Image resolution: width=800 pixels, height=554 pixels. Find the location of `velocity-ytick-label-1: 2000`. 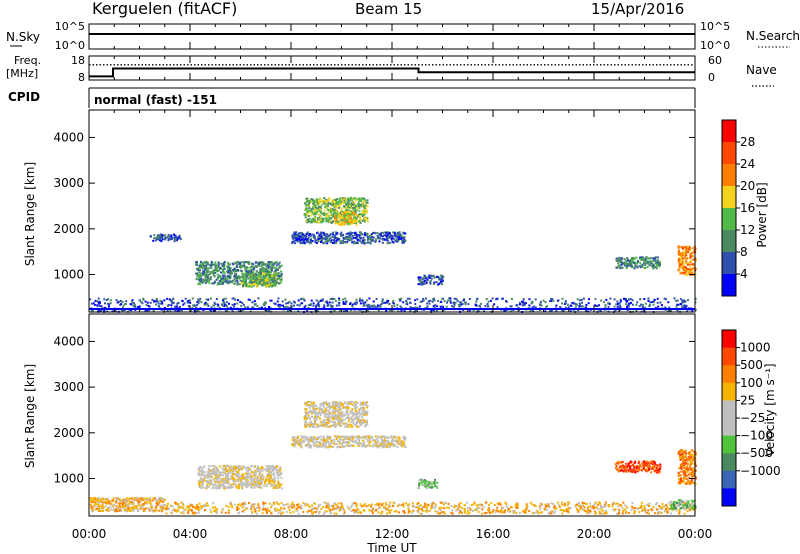

velocity-ytick-label-1: 2000 is located at coordinates (68, 433).